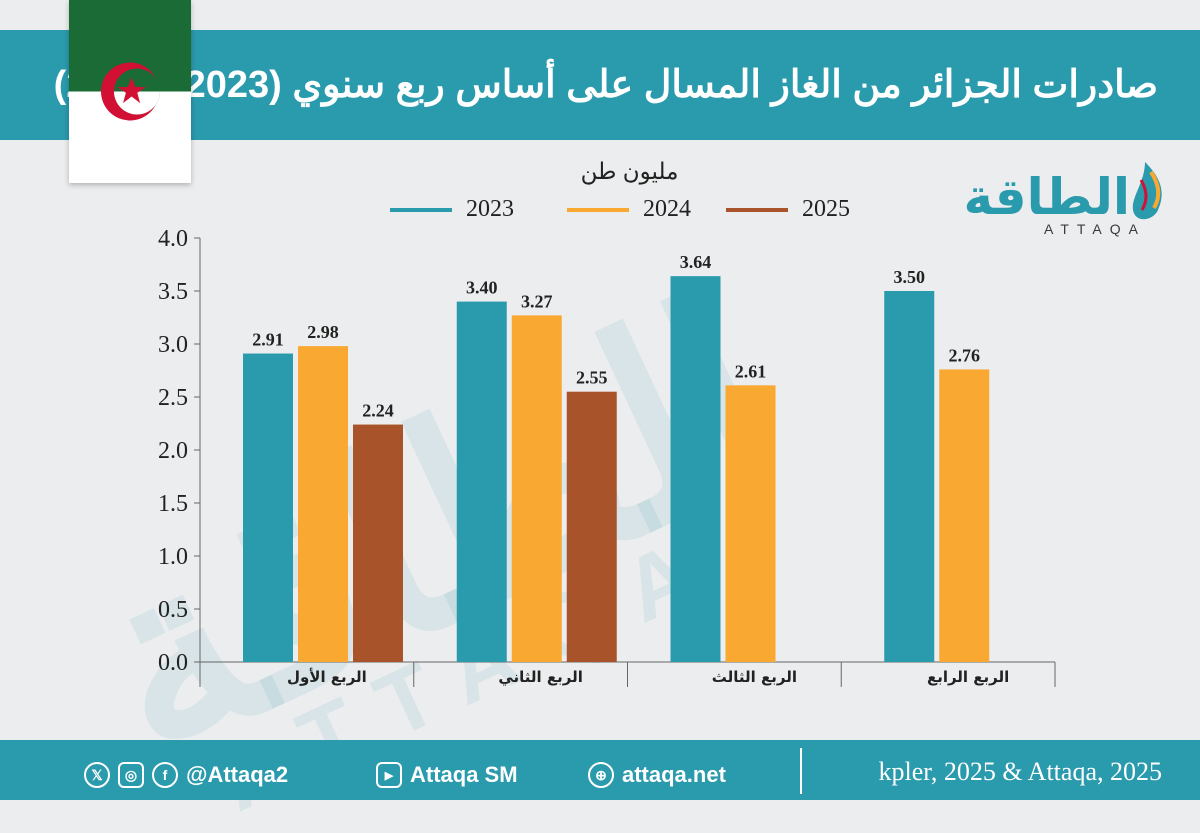  Describe the element at coordinates (910, 277) in the screenshot. I see `data-label-2023-4: 3.50` at that location.